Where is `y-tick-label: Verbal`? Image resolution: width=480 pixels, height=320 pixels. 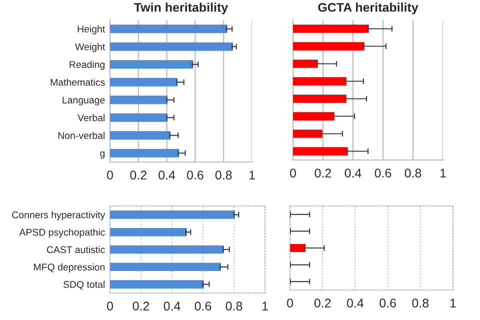
y-tick-label: Verbal is located at coordinates (91, 118).